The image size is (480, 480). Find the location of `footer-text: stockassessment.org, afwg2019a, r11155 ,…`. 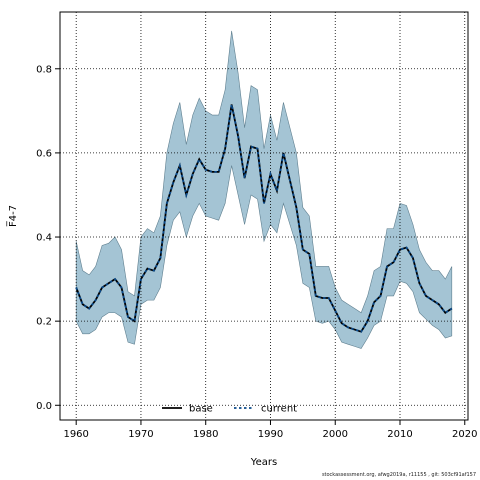

footer-text: stockassessment.org, afwg2019a, r11155 ,… is located at coordinates (398, 475).